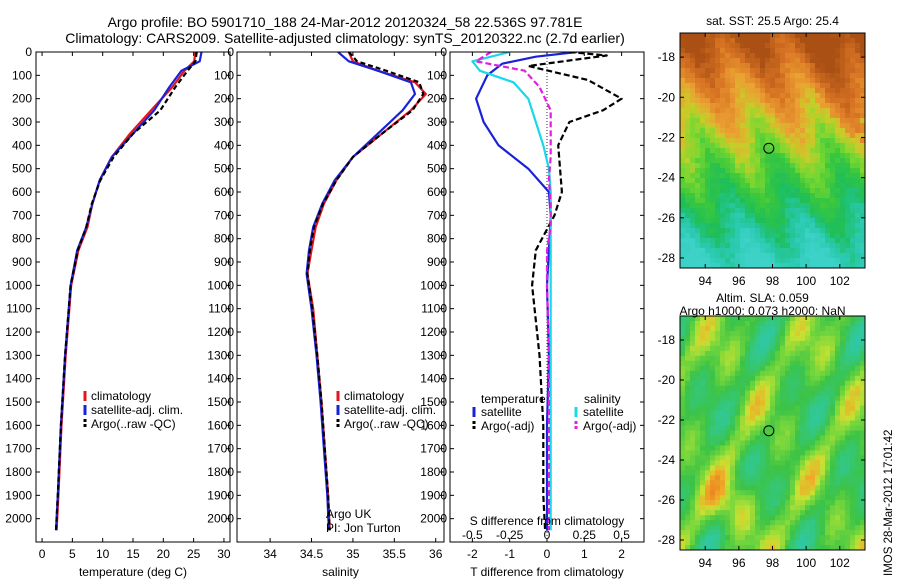  I want to click on y-tick-label: 2000, so click(18, 519).